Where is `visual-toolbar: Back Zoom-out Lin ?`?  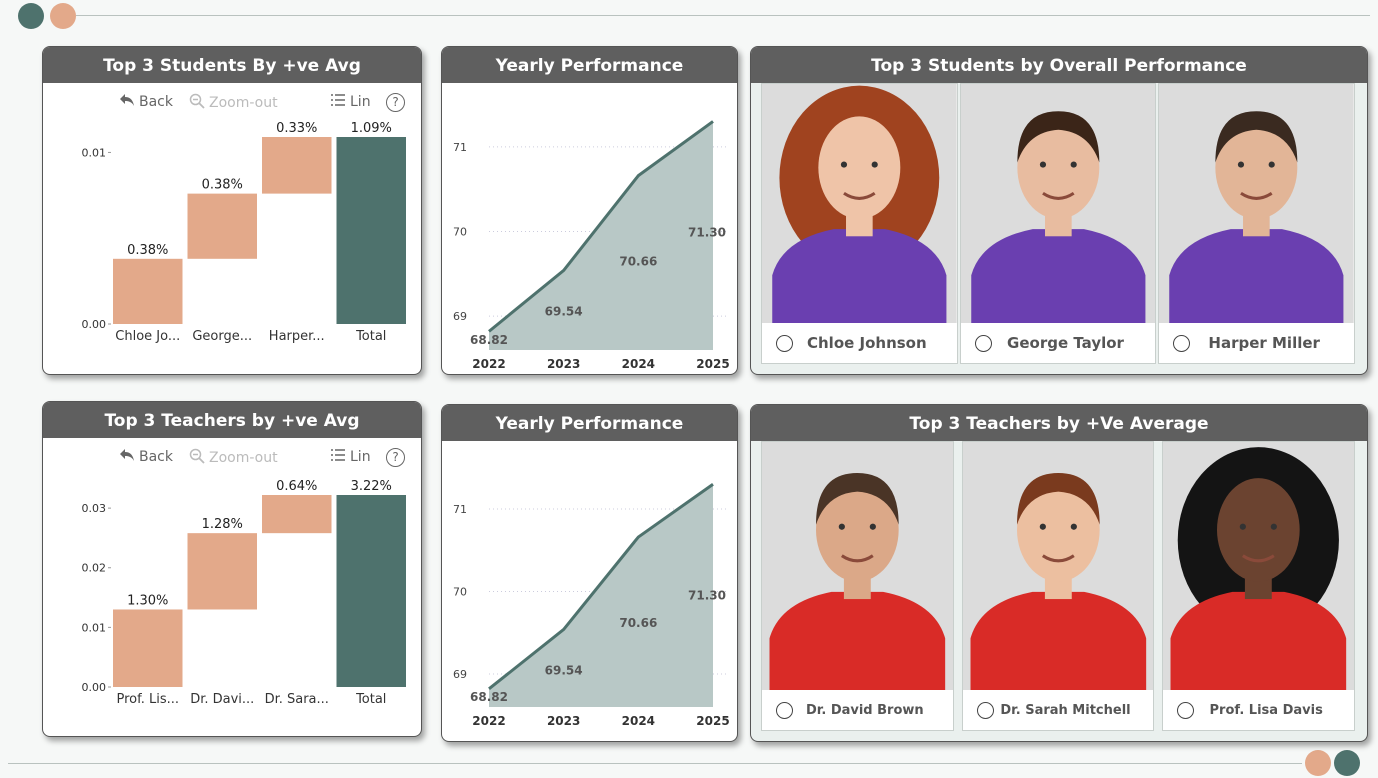
visual-toolbar: Back Zoom-out Lin ? is located at coordinates (232, 459).